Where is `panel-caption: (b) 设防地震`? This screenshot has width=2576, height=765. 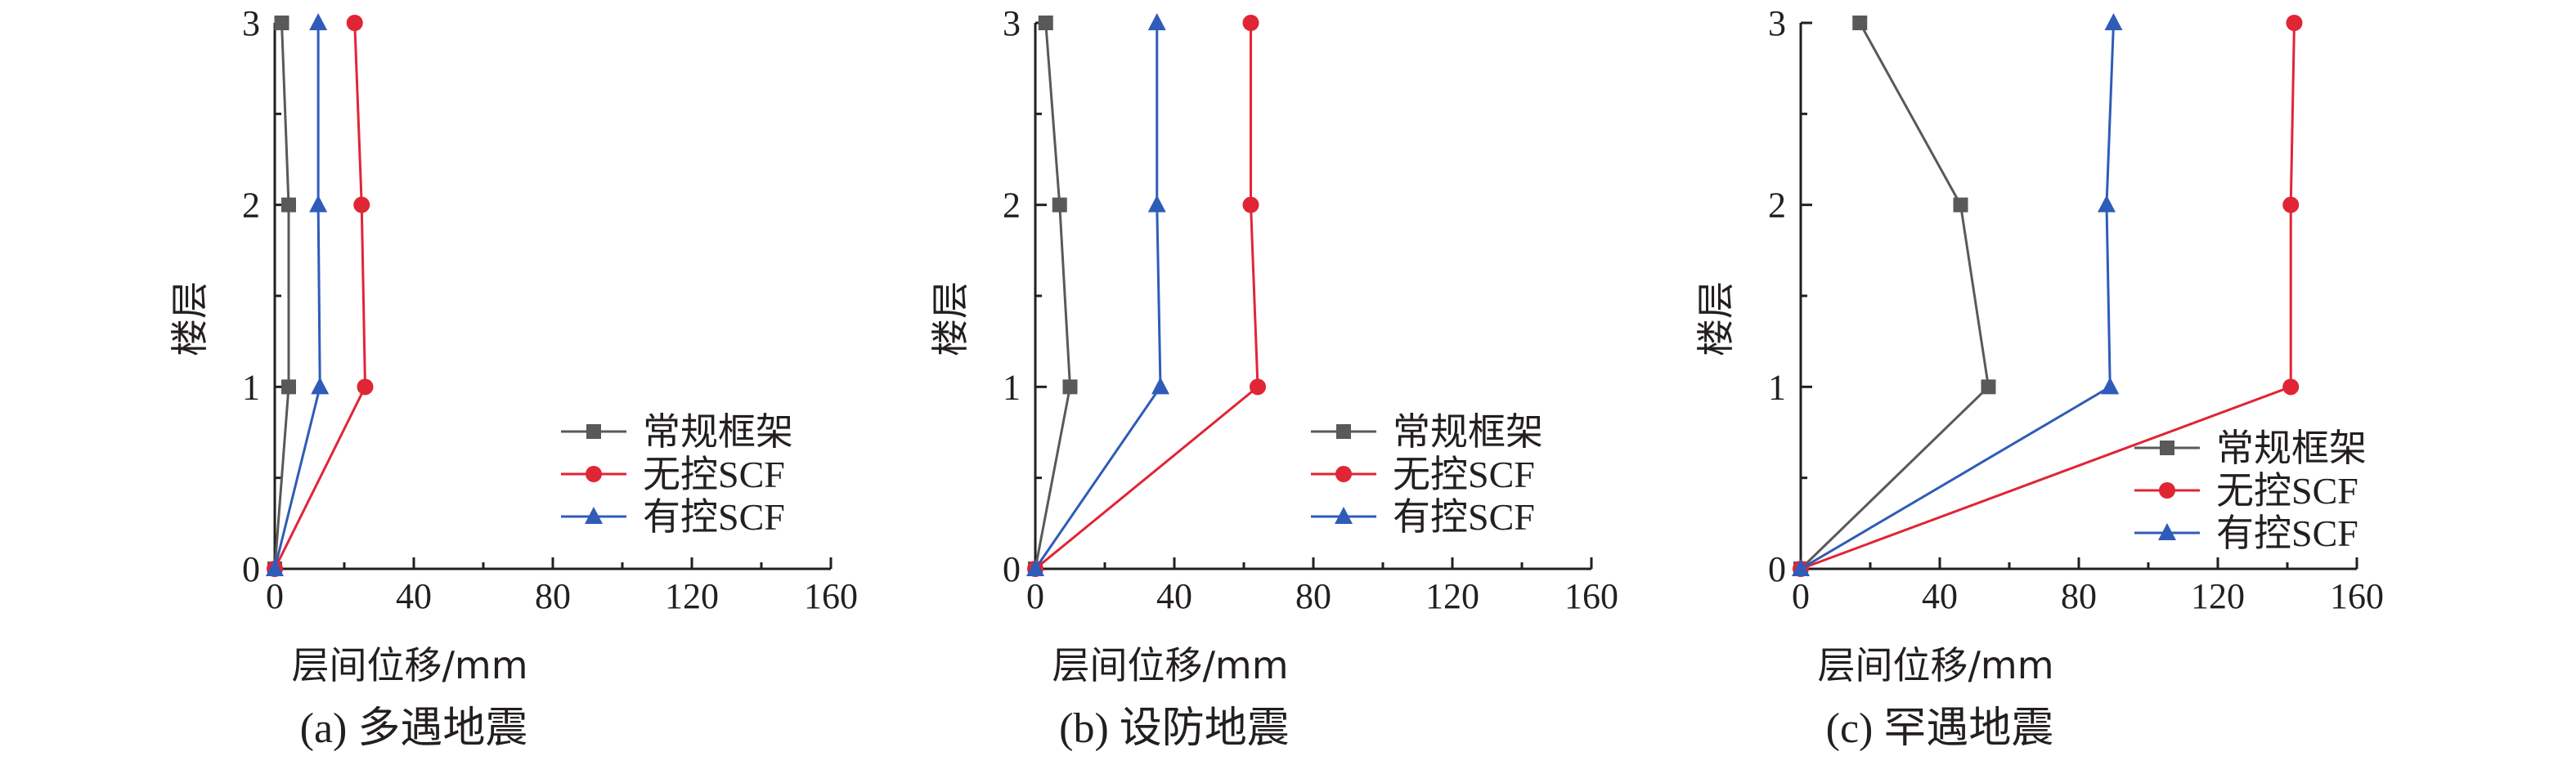
panel-caption: (b) 设防地震 is located at coordinates (1174, 728).